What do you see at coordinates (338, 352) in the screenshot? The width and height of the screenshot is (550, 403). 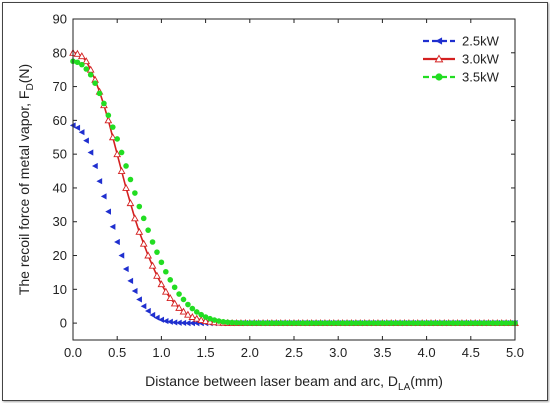 I see `x-tick-label: 3.0` at bounding box center [338, 352].